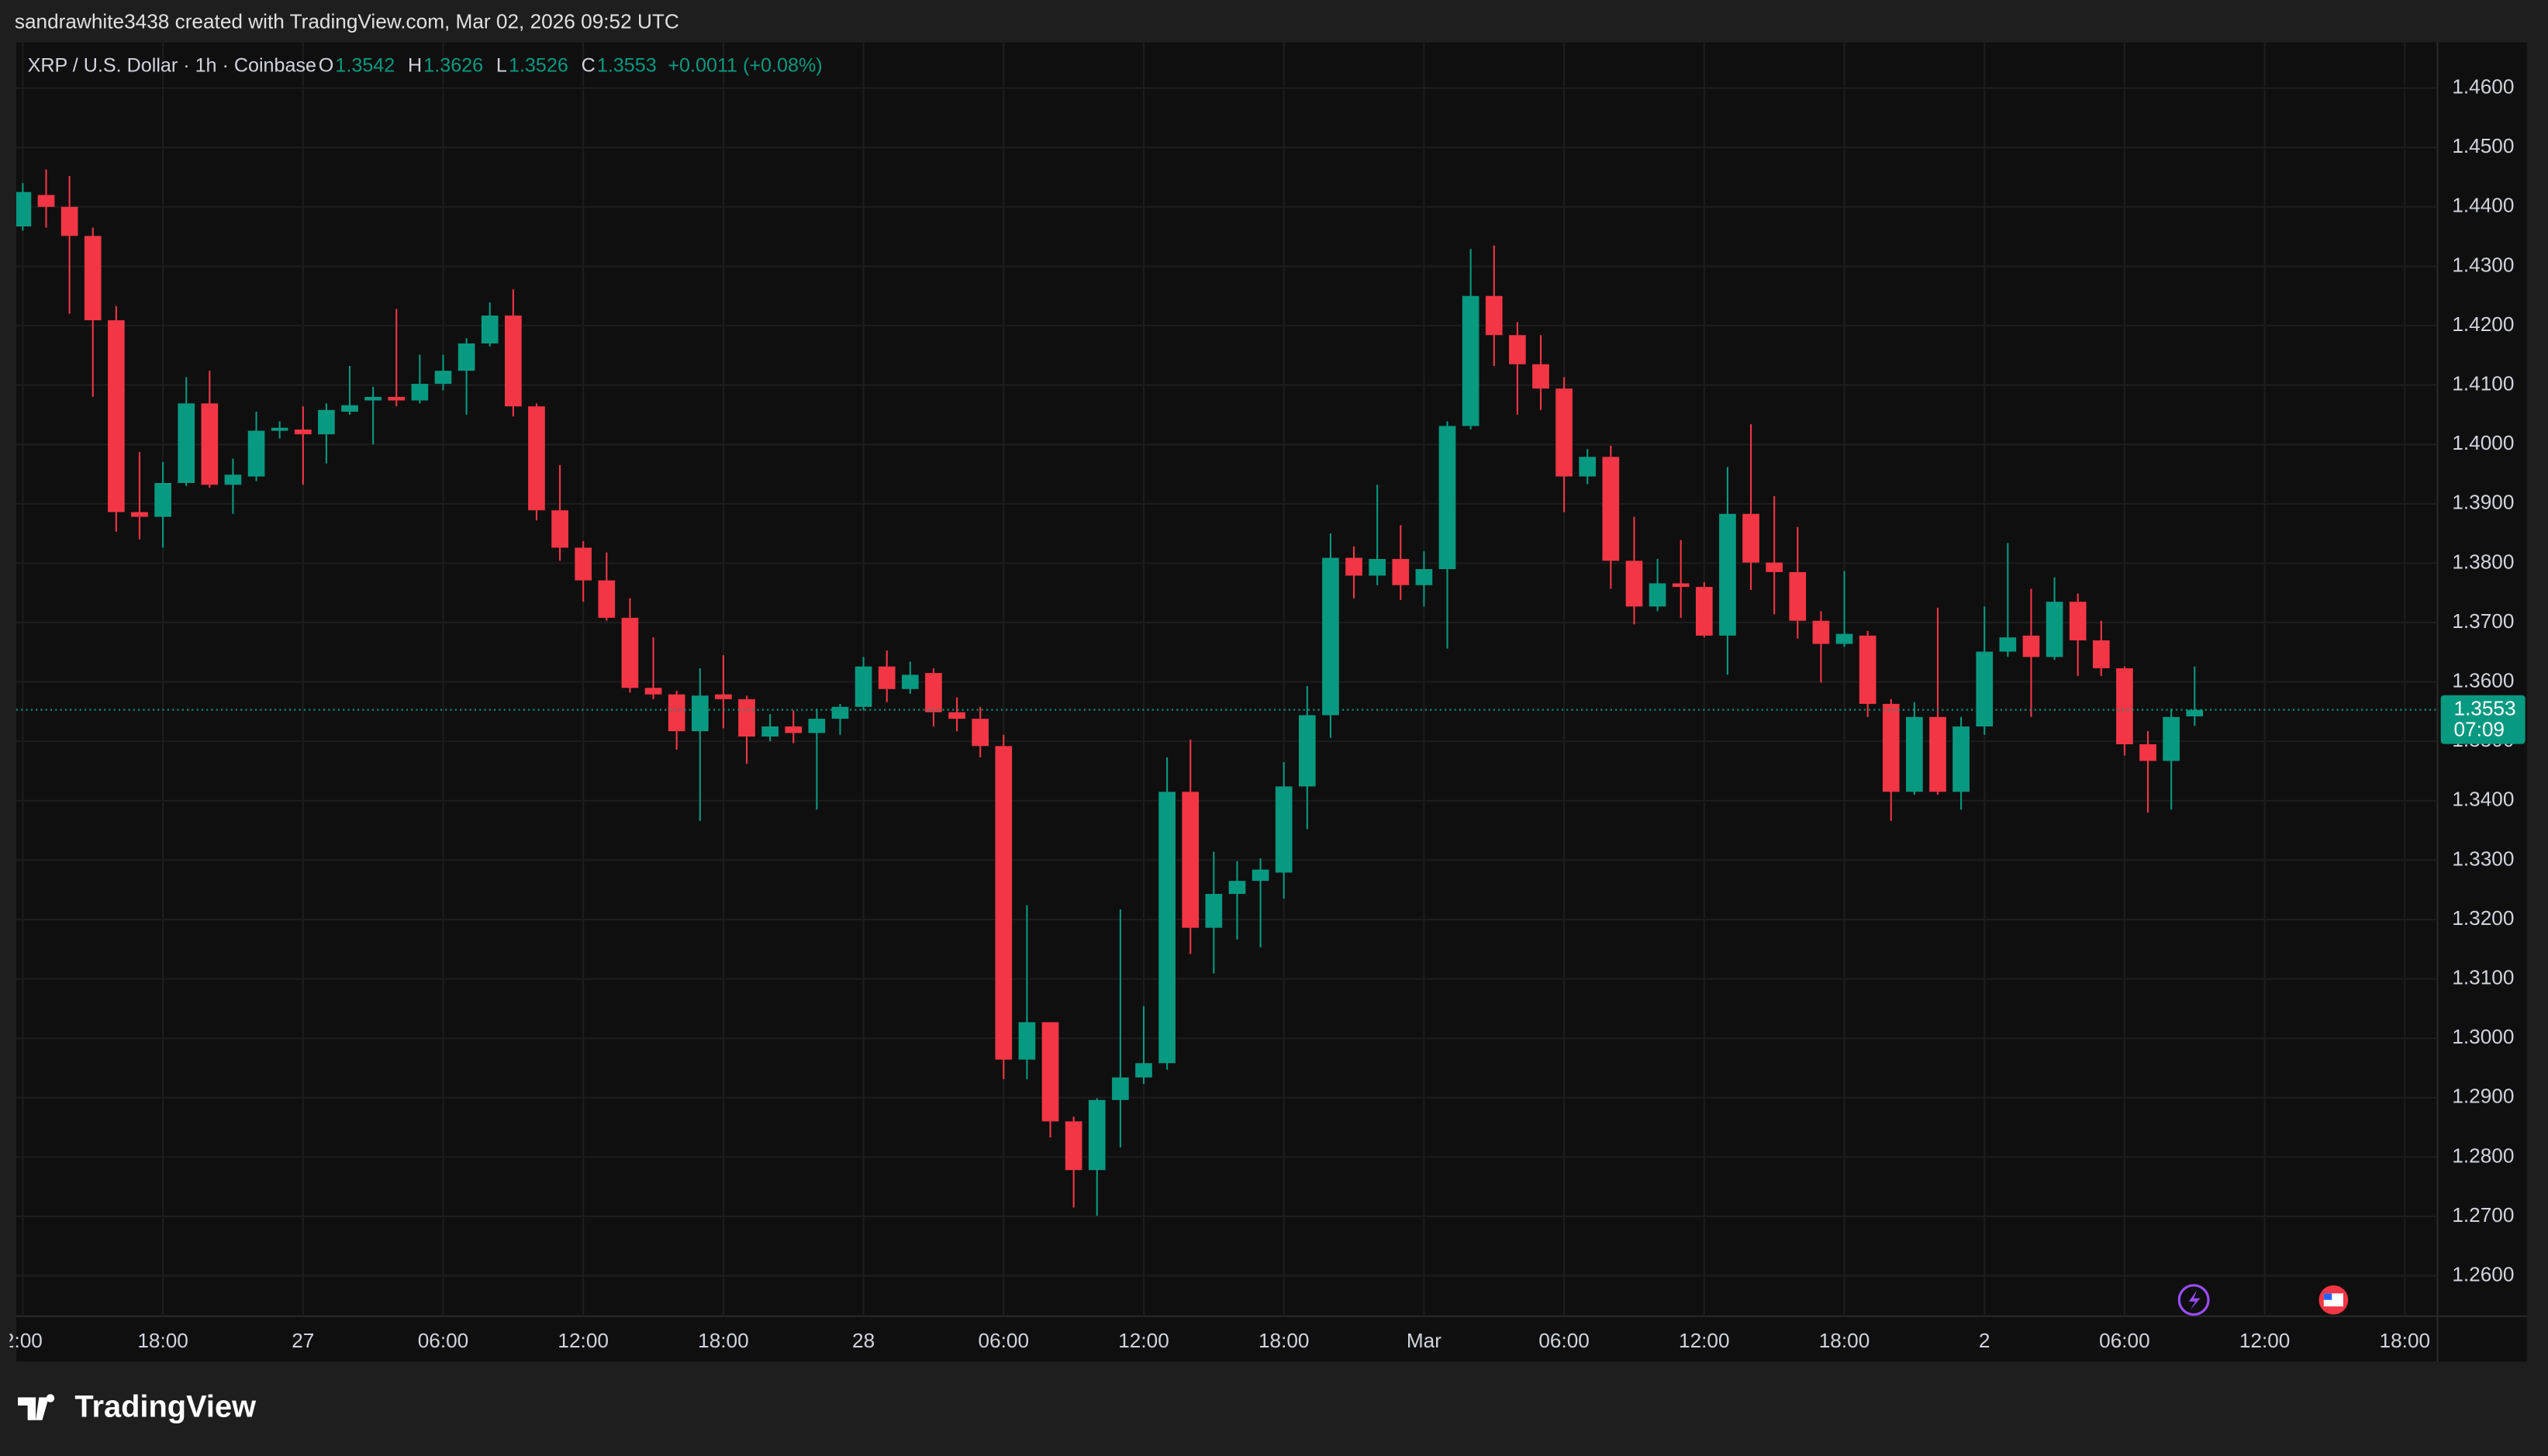 This screenshot has height=1456, width=2548. What do you see at coordinates (23, 1341) in the screenshot?
I see `x-tick-label: 2:00` at bounding box center [23, 1341].